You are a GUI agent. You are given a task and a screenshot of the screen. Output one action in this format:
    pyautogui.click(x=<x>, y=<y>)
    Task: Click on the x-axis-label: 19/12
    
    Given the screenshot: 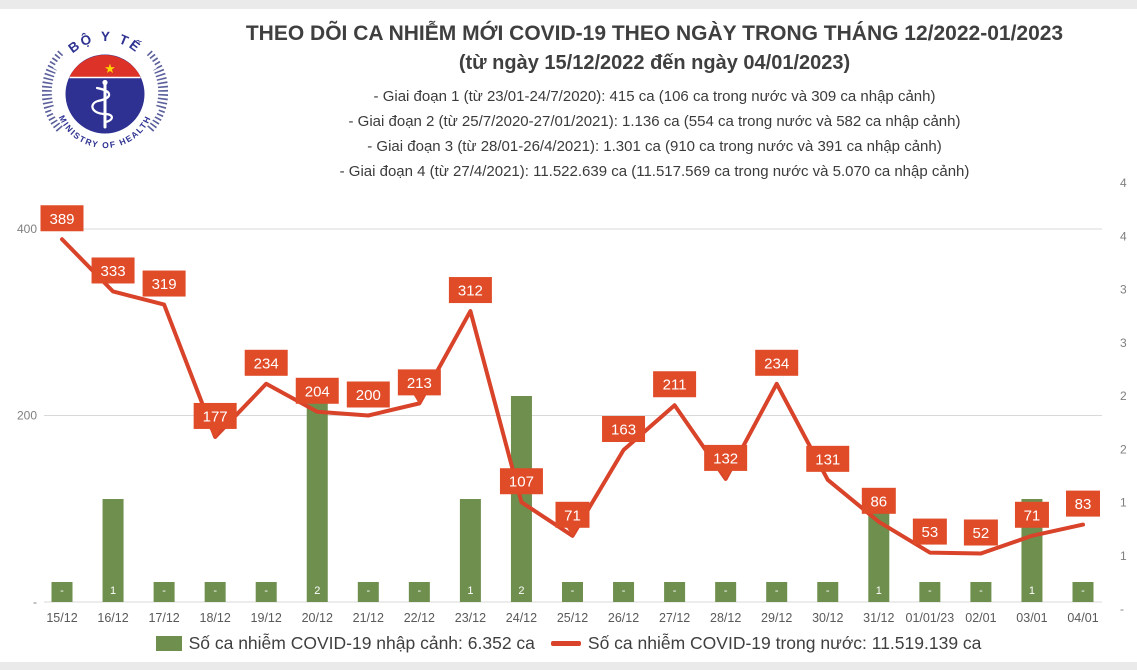 What is the action you would take?
    pyautogui.click(x=266, y=618)
    